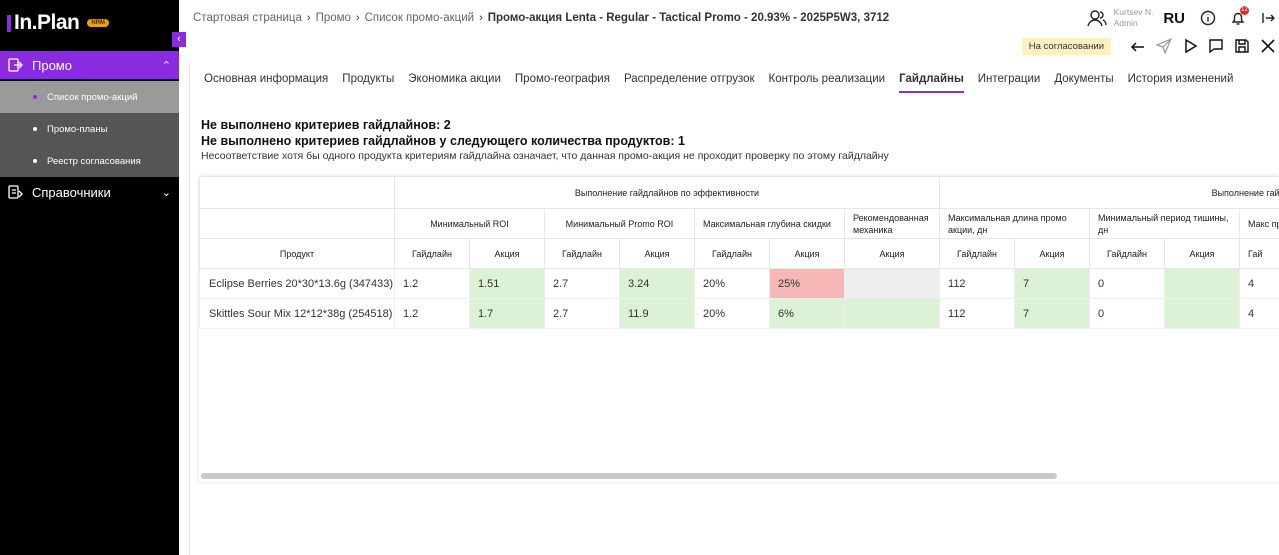 The image size is (1279, 555). I want to click on table-cell: 25%, so click(807, 283).